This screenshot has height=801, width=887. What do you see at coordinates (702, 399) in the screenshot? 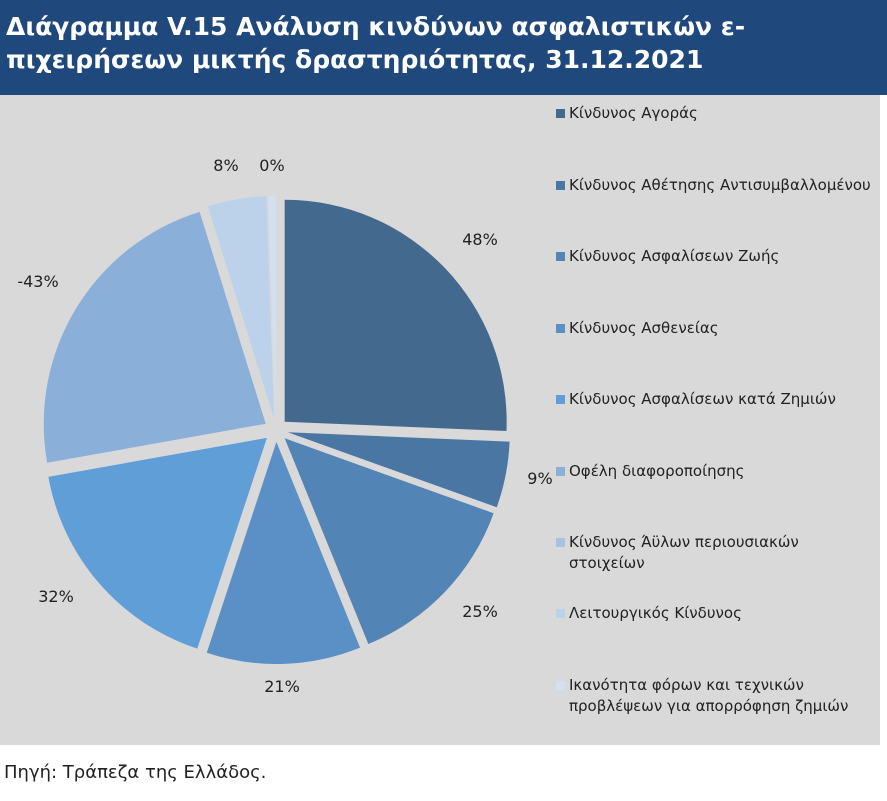
I see `legend-label: Κίνδυνος Ασφαλίσεων κατά Ζημιών` at bounding box center [702, 399].